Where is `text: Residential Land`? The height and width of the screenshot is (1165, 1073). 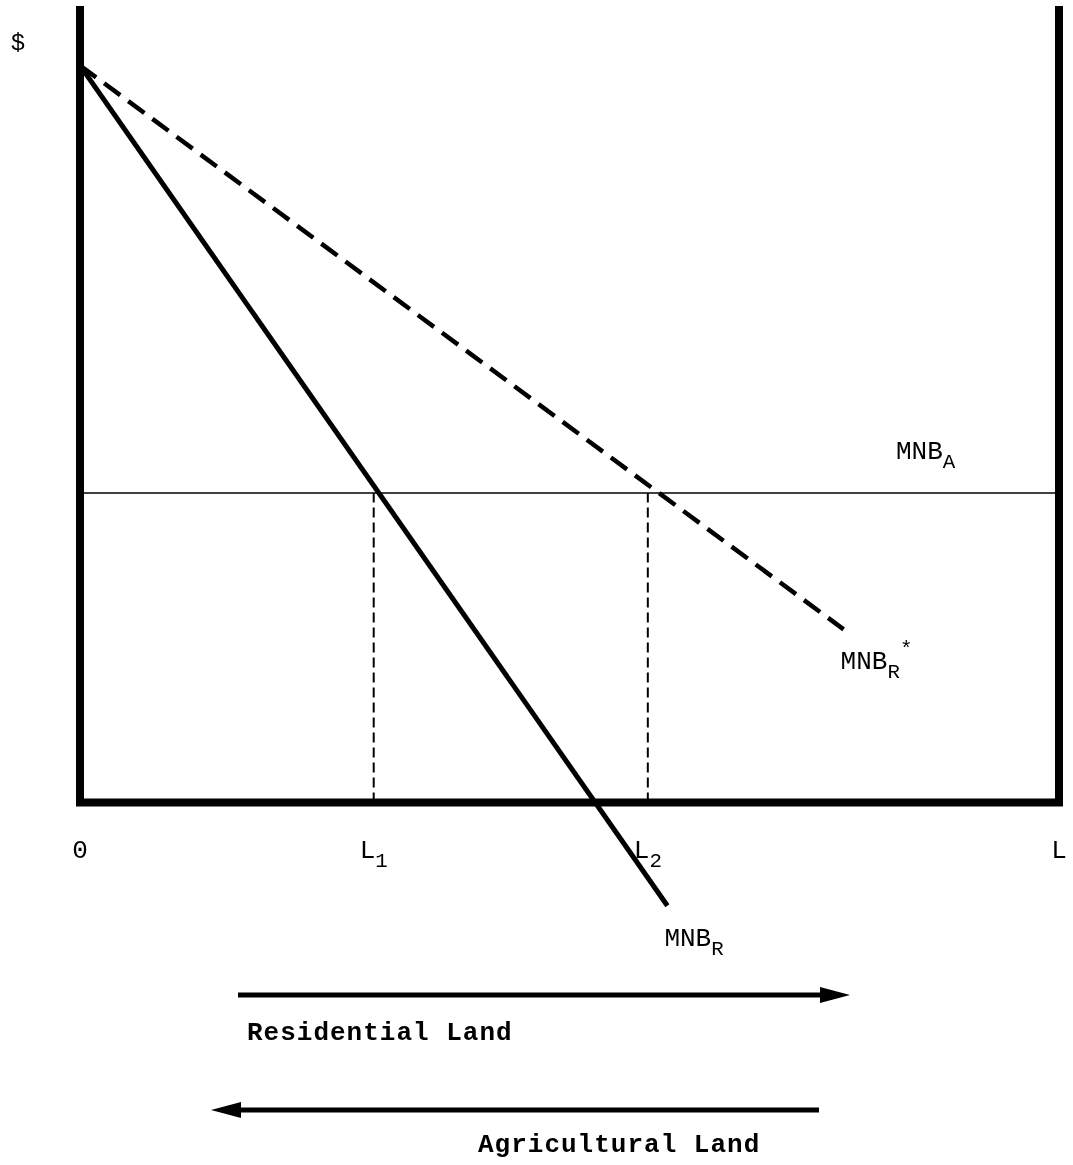 text: Residential Land is located at coordinates (380, 1033).